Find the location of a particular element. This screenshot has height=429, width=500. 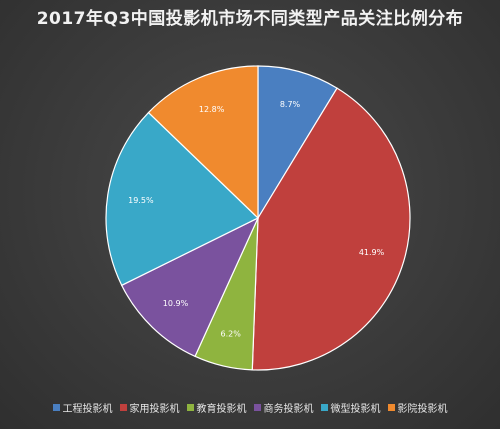

slice-value-label-1: 41.9% is located at coordinates (372, 252).